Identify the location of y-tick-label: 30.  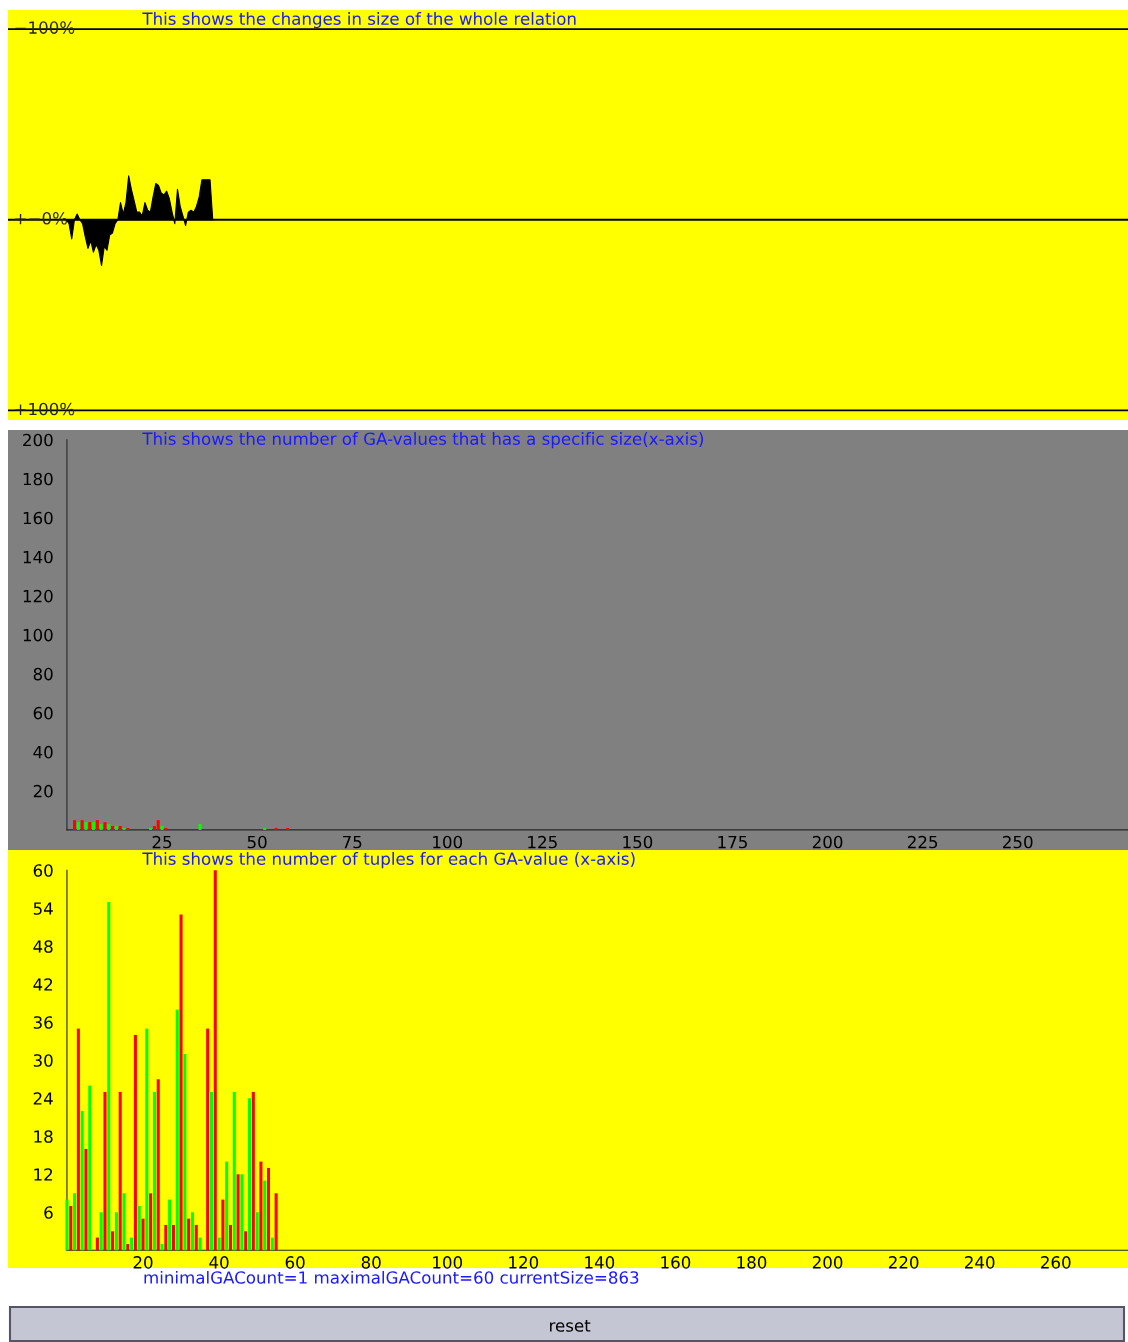
(43, 1060).